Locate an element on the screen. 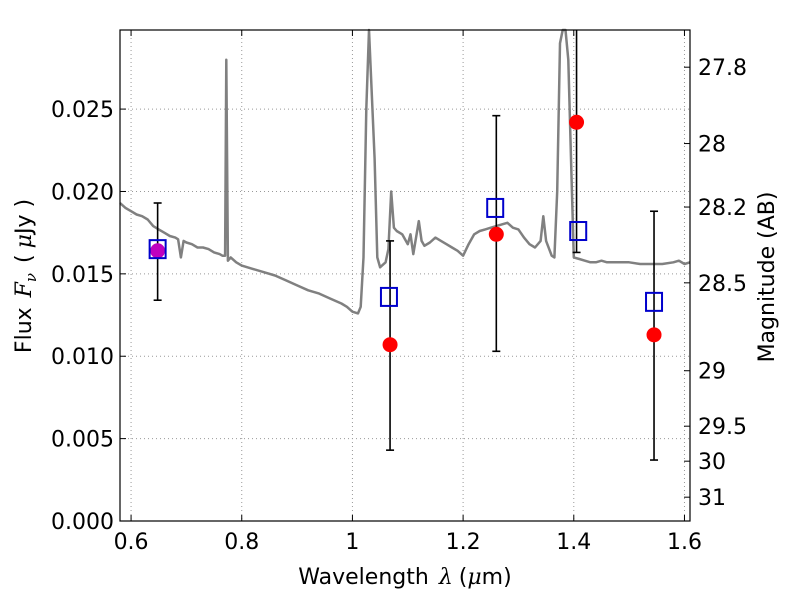  x-tick-label: 1.4 is located at coordinates (573, 542).